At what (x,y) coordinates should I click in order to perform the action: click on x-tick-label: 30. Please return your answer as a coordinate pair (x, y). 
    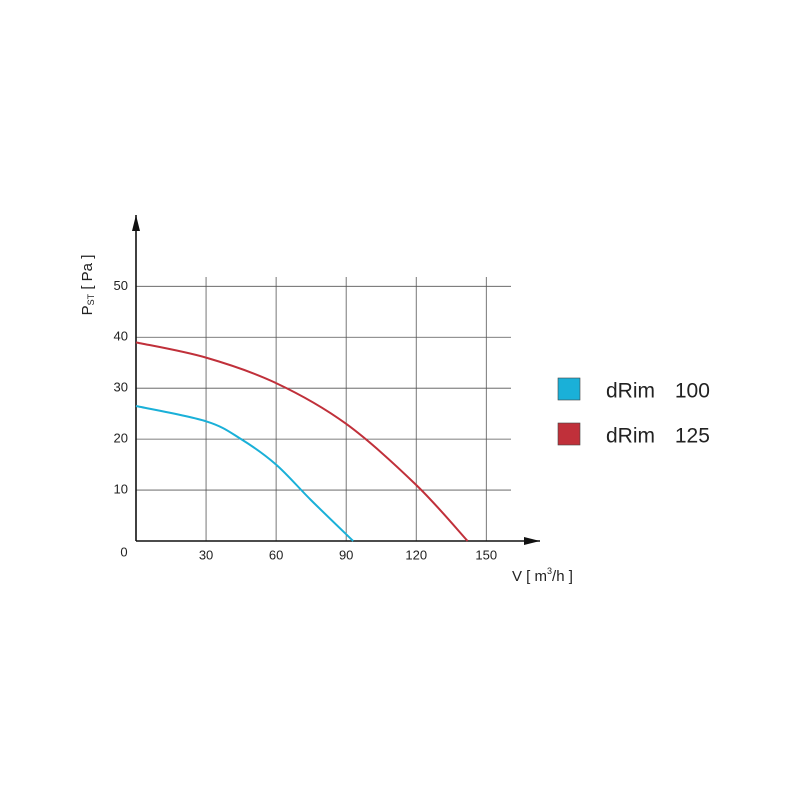
    Looking at the image, I should click on (206, 554).